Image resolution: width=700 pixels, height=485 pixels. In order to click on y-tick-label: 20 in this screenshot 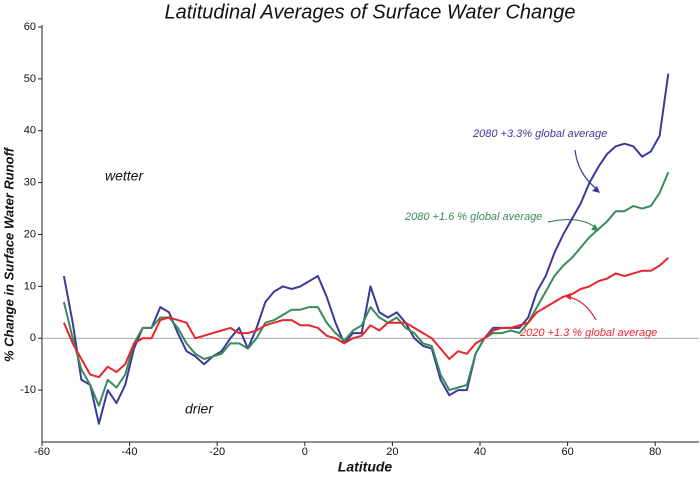, I will do `click(30, 234)`.